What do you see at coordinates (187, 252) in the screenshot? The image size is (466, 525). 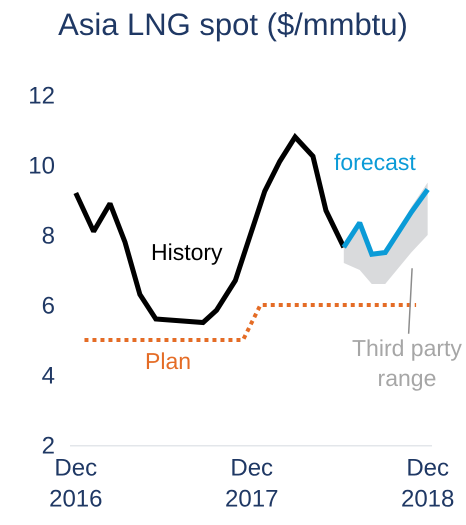 I see `annotation: History` at bounding box center [187, 252].